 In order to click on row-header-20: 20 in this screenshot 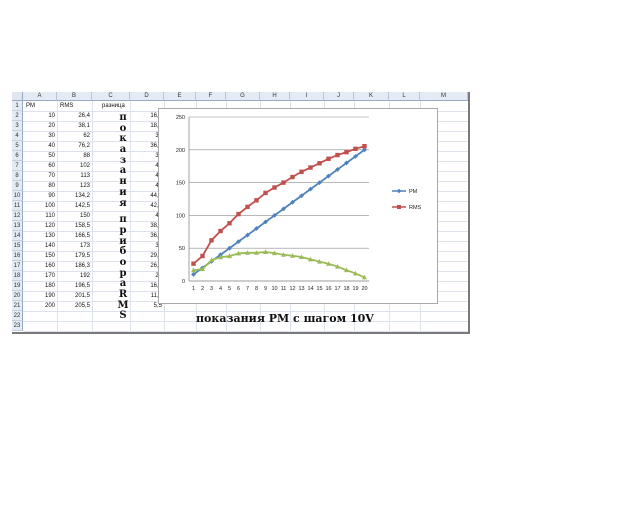, I will do `click(17, 296)`.